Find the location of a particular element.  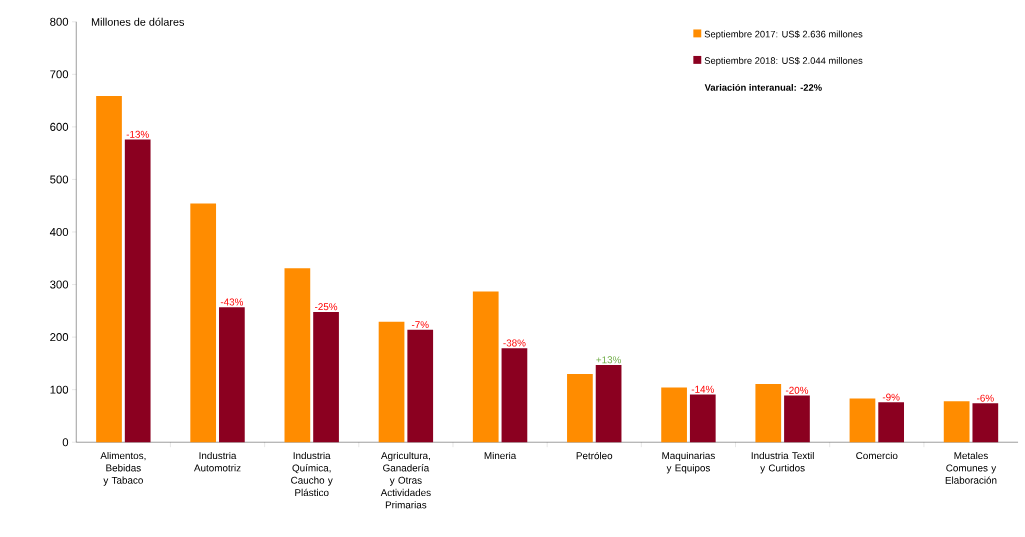

annotation: -38% is located at coordinates (514, 343).